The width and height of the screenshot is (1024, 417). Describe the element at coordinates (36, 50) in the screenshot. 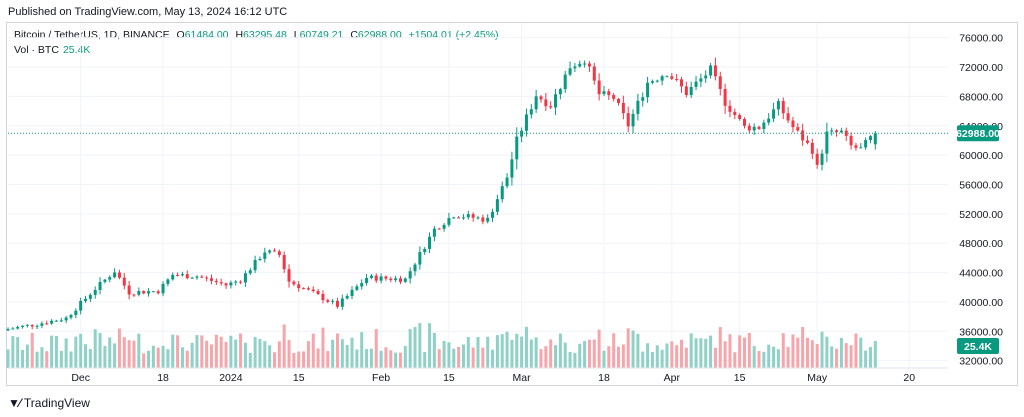

I see `volume-label: Vol · BTC` at that location.